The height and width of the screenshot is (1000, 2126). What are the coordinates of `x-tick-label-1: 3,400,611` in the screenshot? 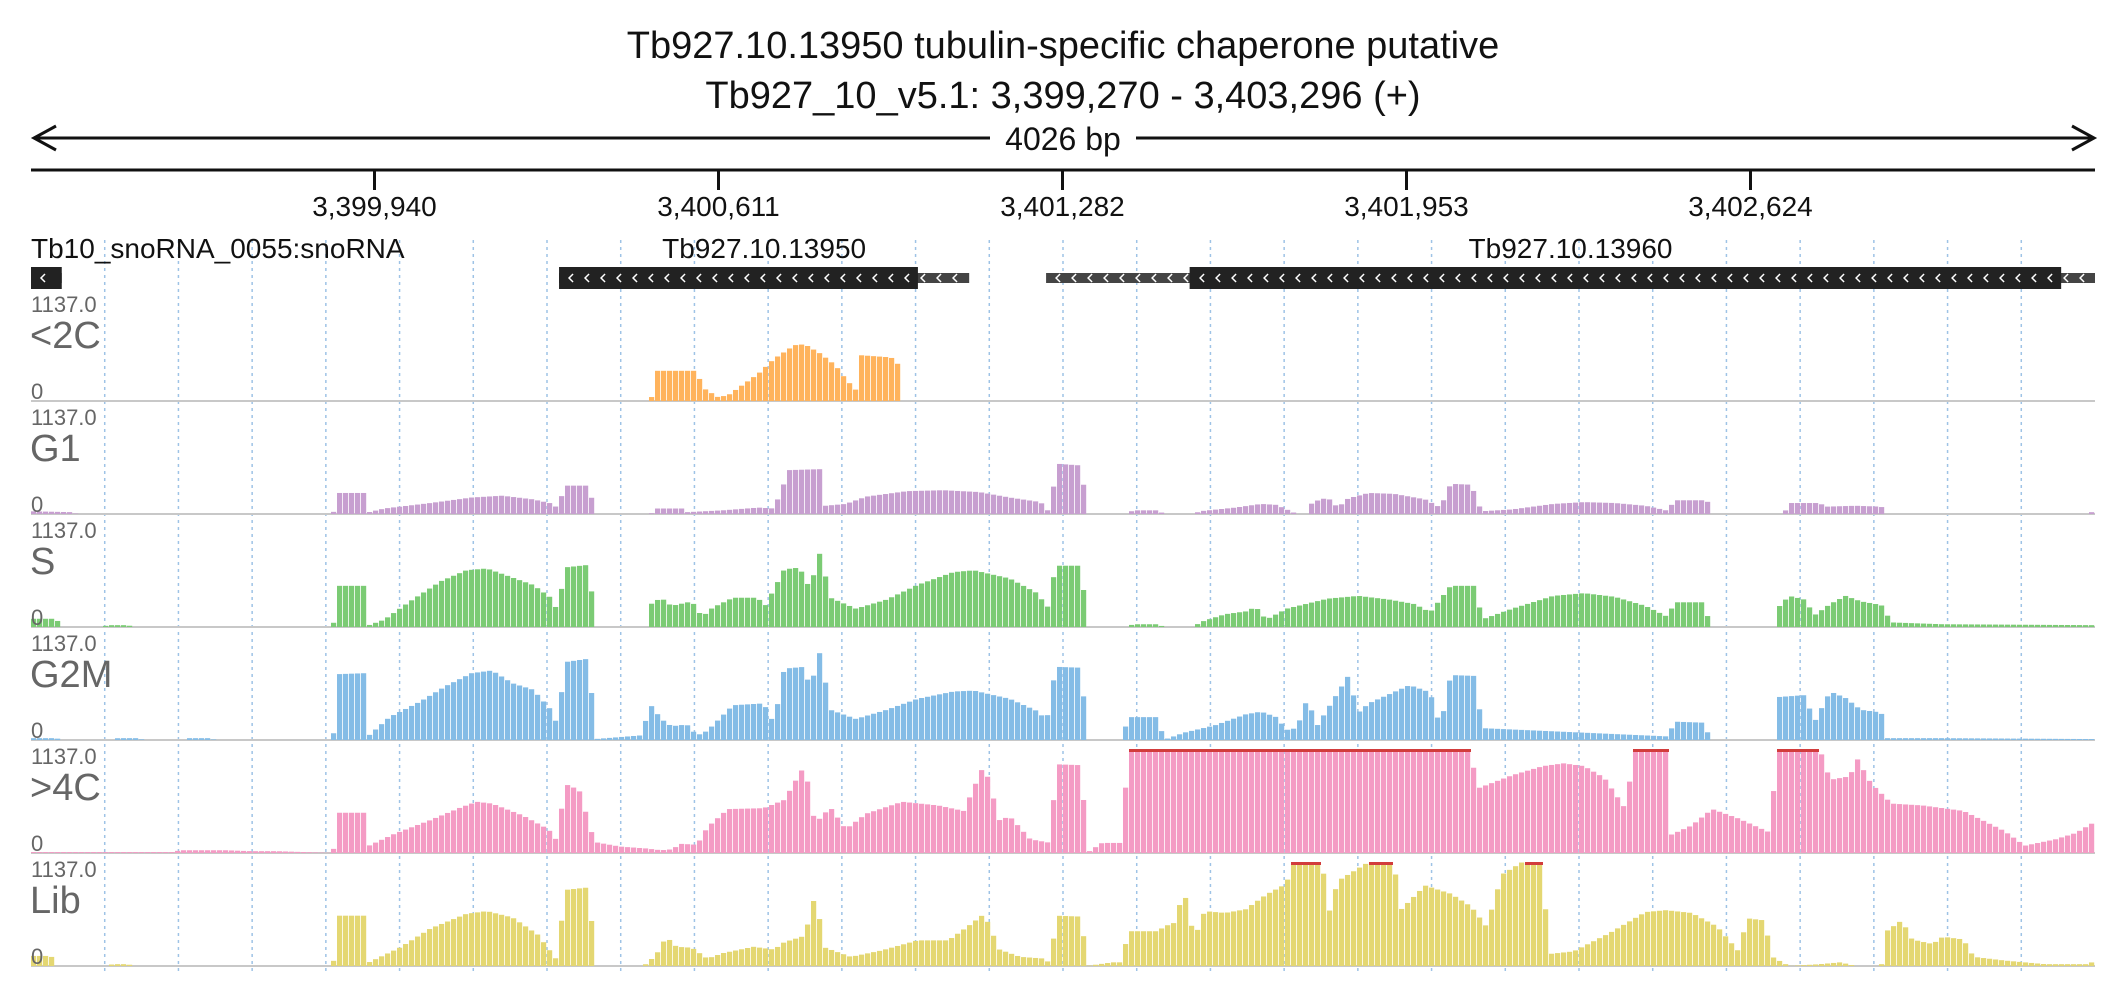 It's located at (718, 206).